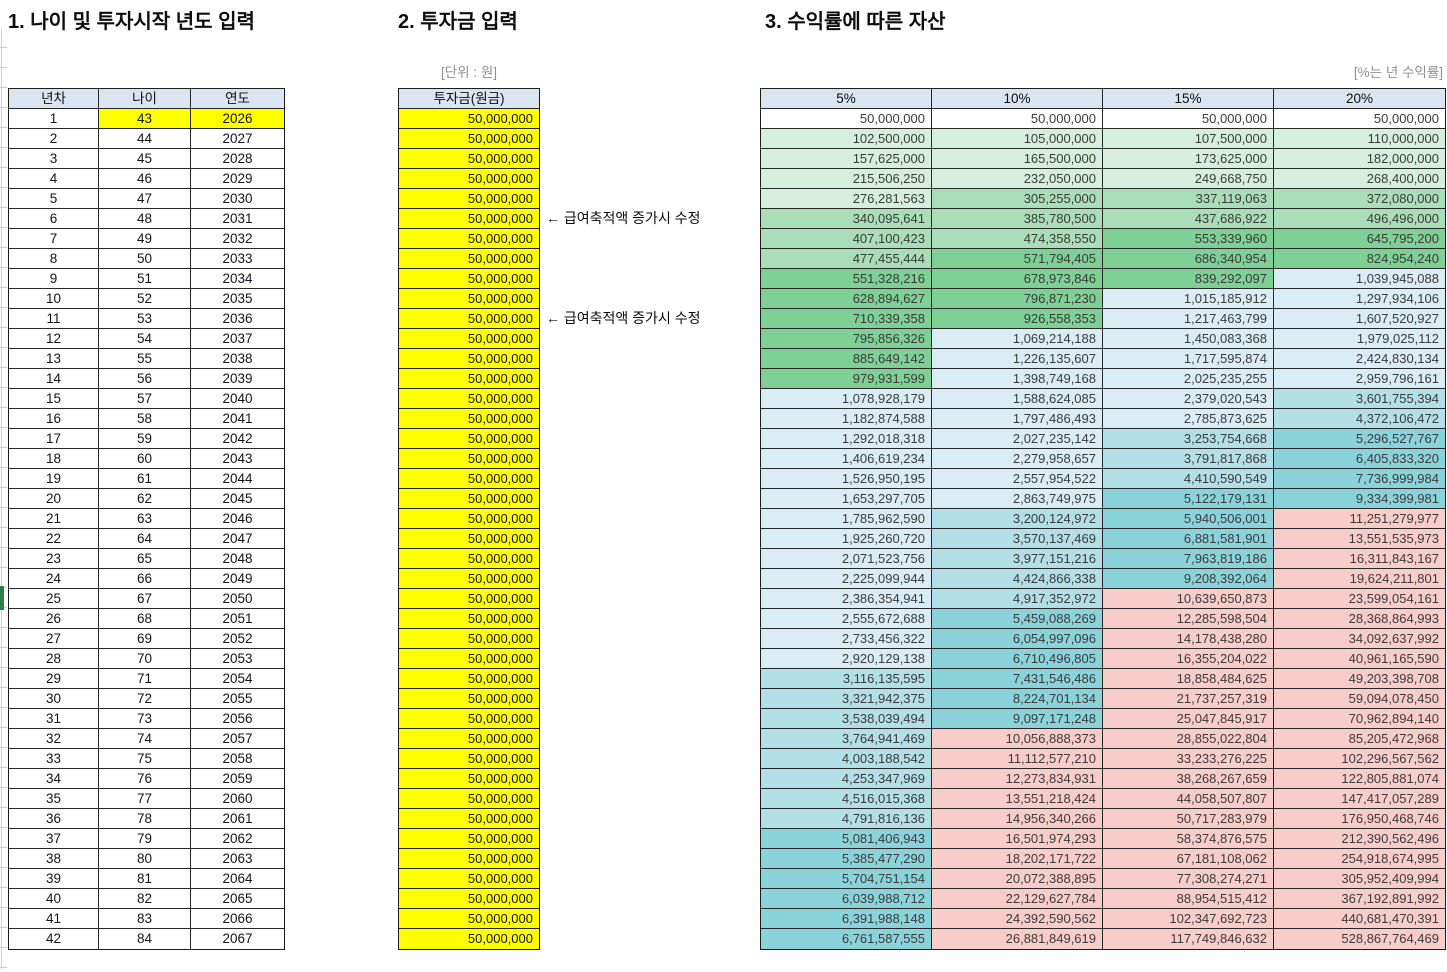 This screenshot has height=972, width=1447. What do you see at coordinates (1017, 259) in the screenshot?
I see `cell-return-10pct-8: 571,794,405` at bounding box center [1017, 259].